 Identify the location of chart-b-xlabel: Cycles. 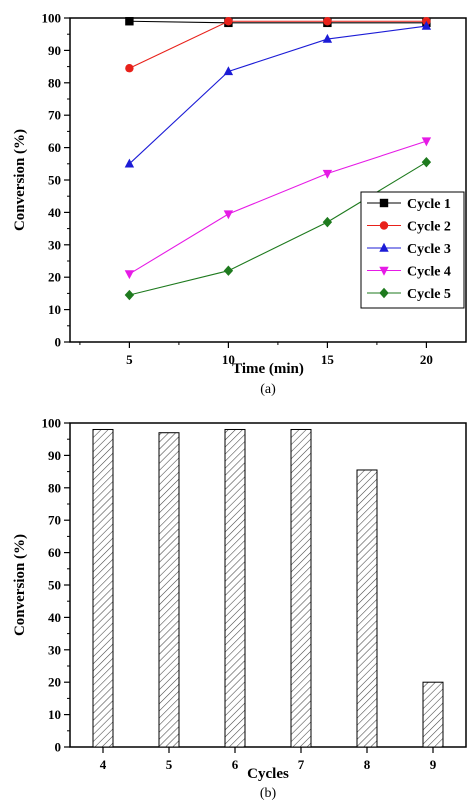
(268, 774).